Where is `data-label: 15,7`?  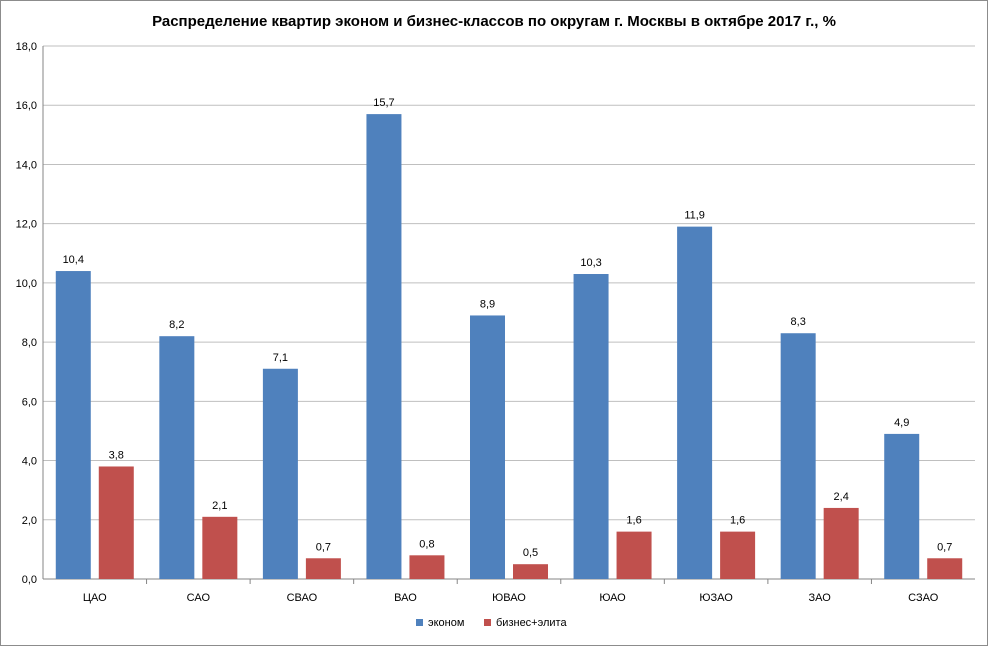
data-label: 15,7 is located at coordinates (383, 103).